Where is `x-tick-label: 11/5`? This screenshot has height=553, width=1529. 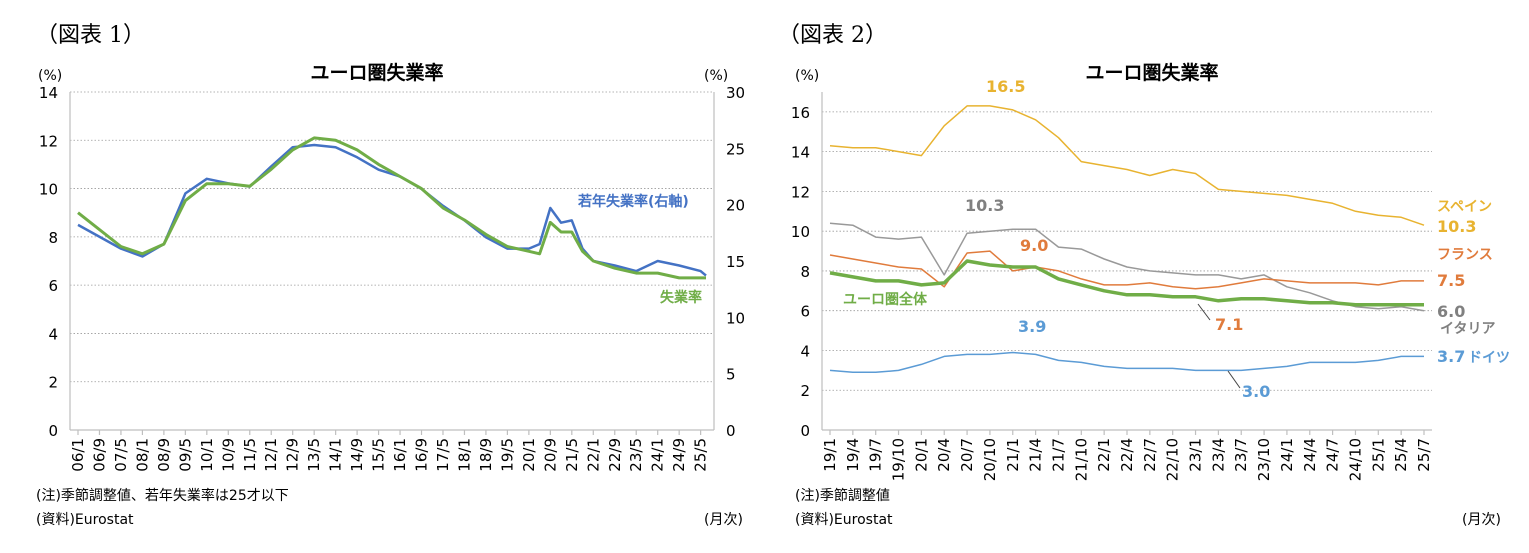 x-tick-label: 11/5 is located at coordinates (250, 455).